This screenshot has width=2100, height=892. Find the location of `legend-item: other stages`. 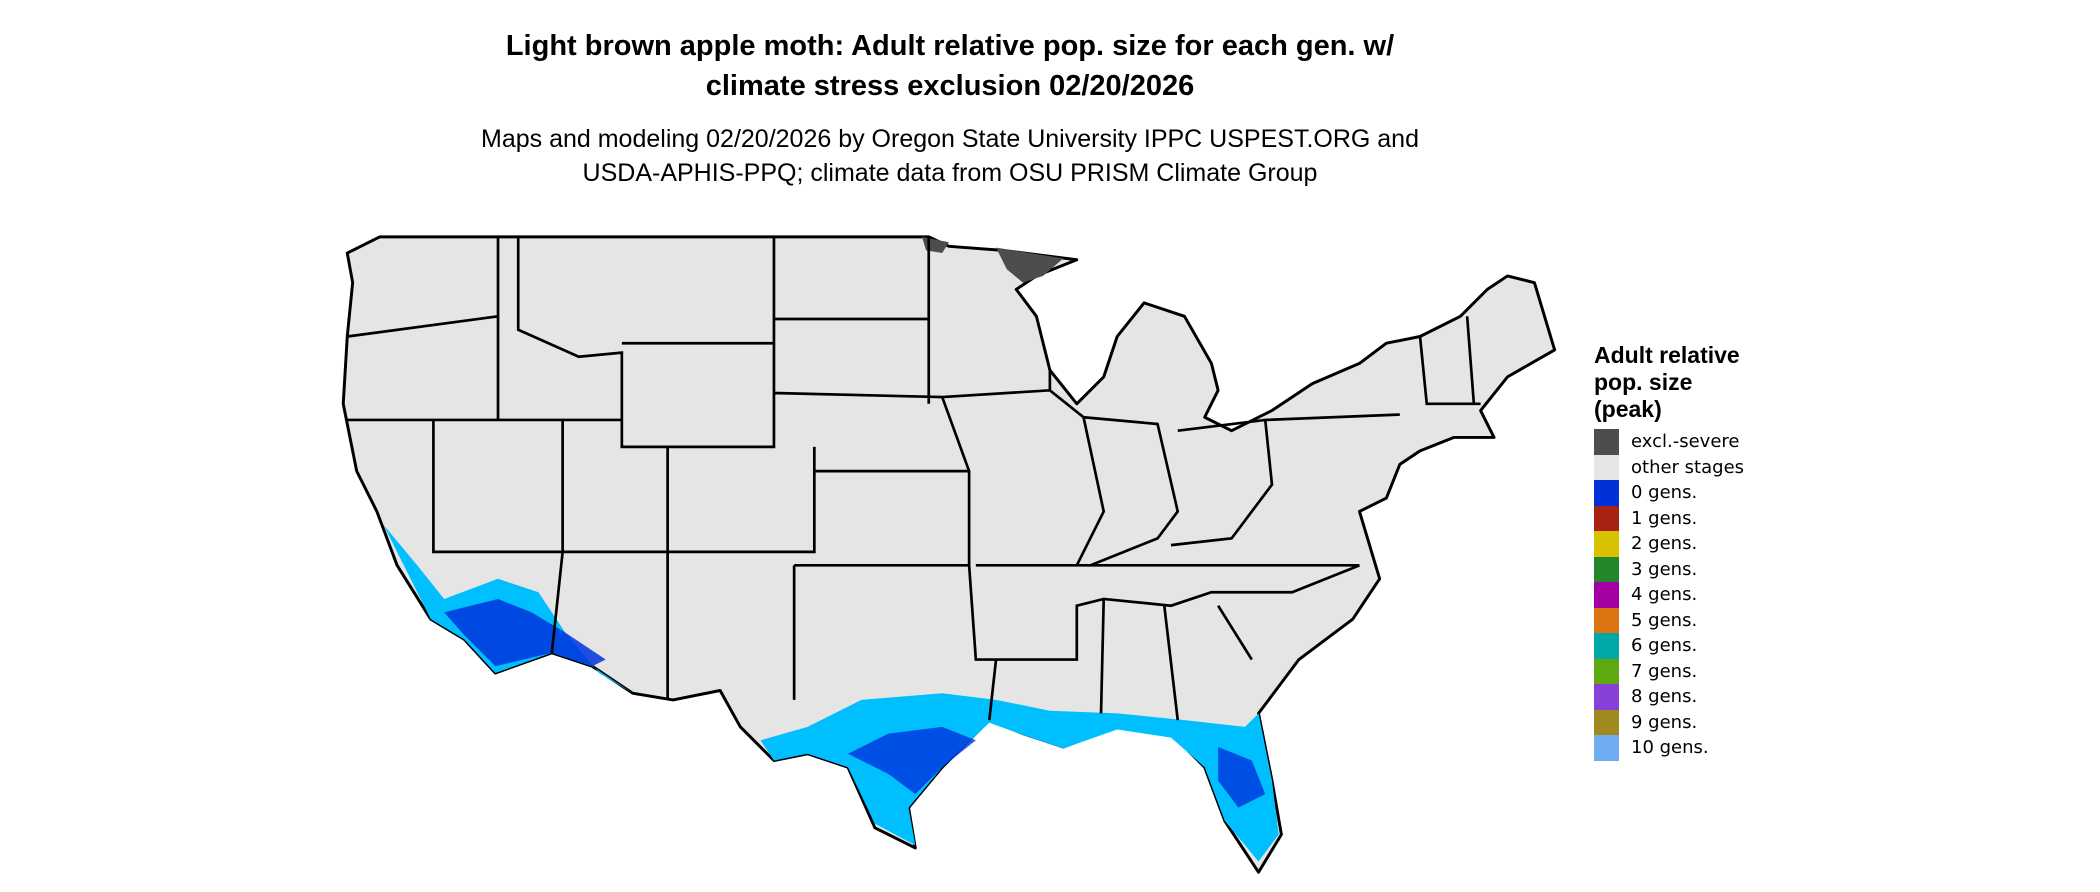

legend-item: other stages is located at coordinates (1694, 467).